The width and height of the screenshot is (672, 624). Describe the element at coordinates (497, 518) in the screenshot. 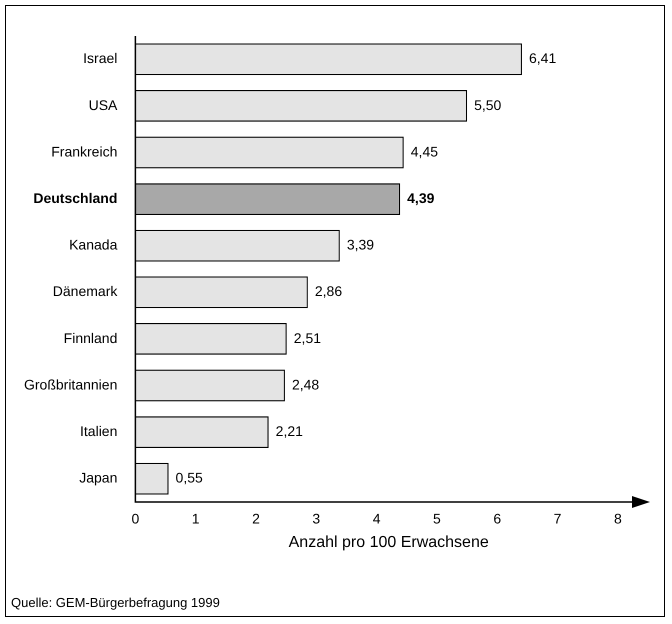

I see `x-tick-label: 6` at that location.